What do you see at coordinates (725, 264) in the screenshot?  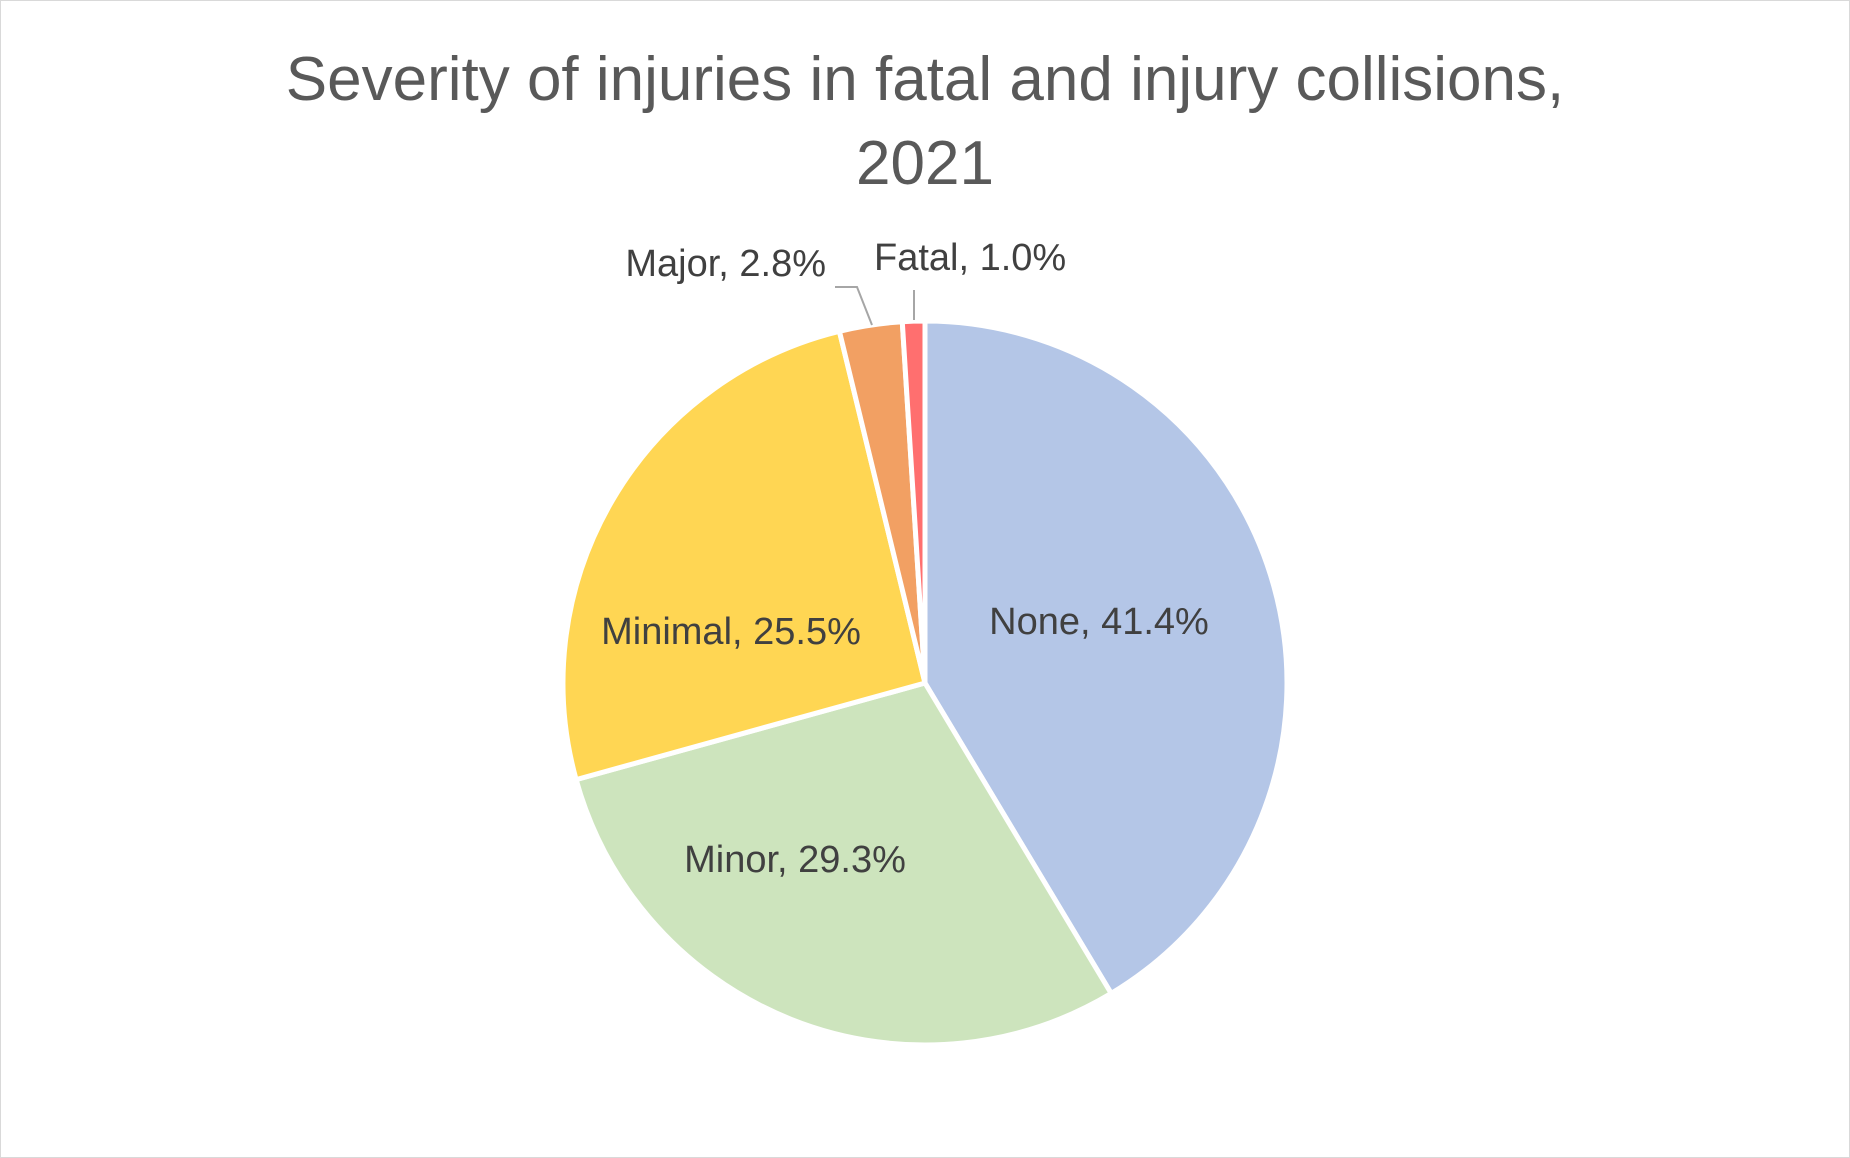 I see `data-label-major: Major, 2.8%` at bounding box center [725, 264].